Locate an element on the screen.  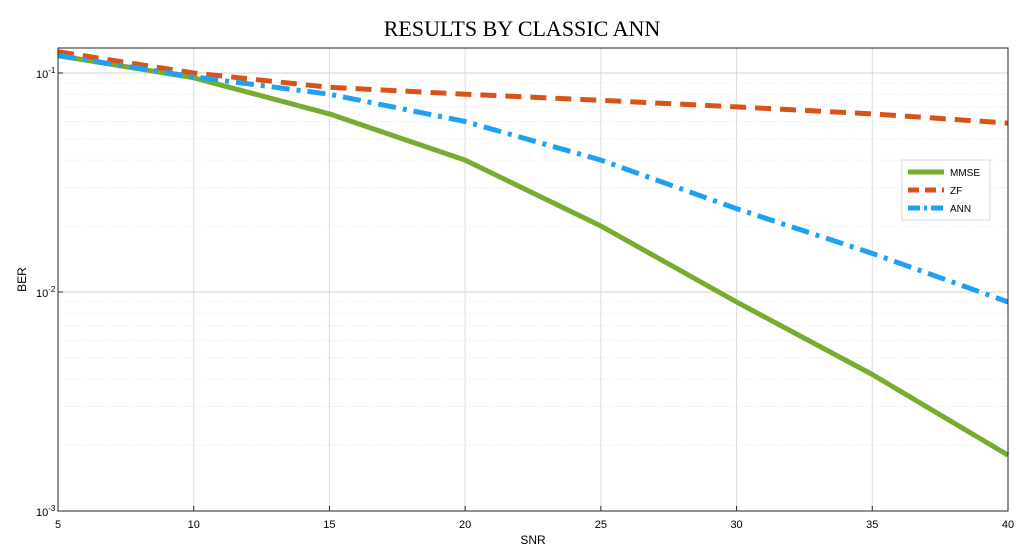
y-tick-label: 10⁻³ is located at coordinates (46, 511).